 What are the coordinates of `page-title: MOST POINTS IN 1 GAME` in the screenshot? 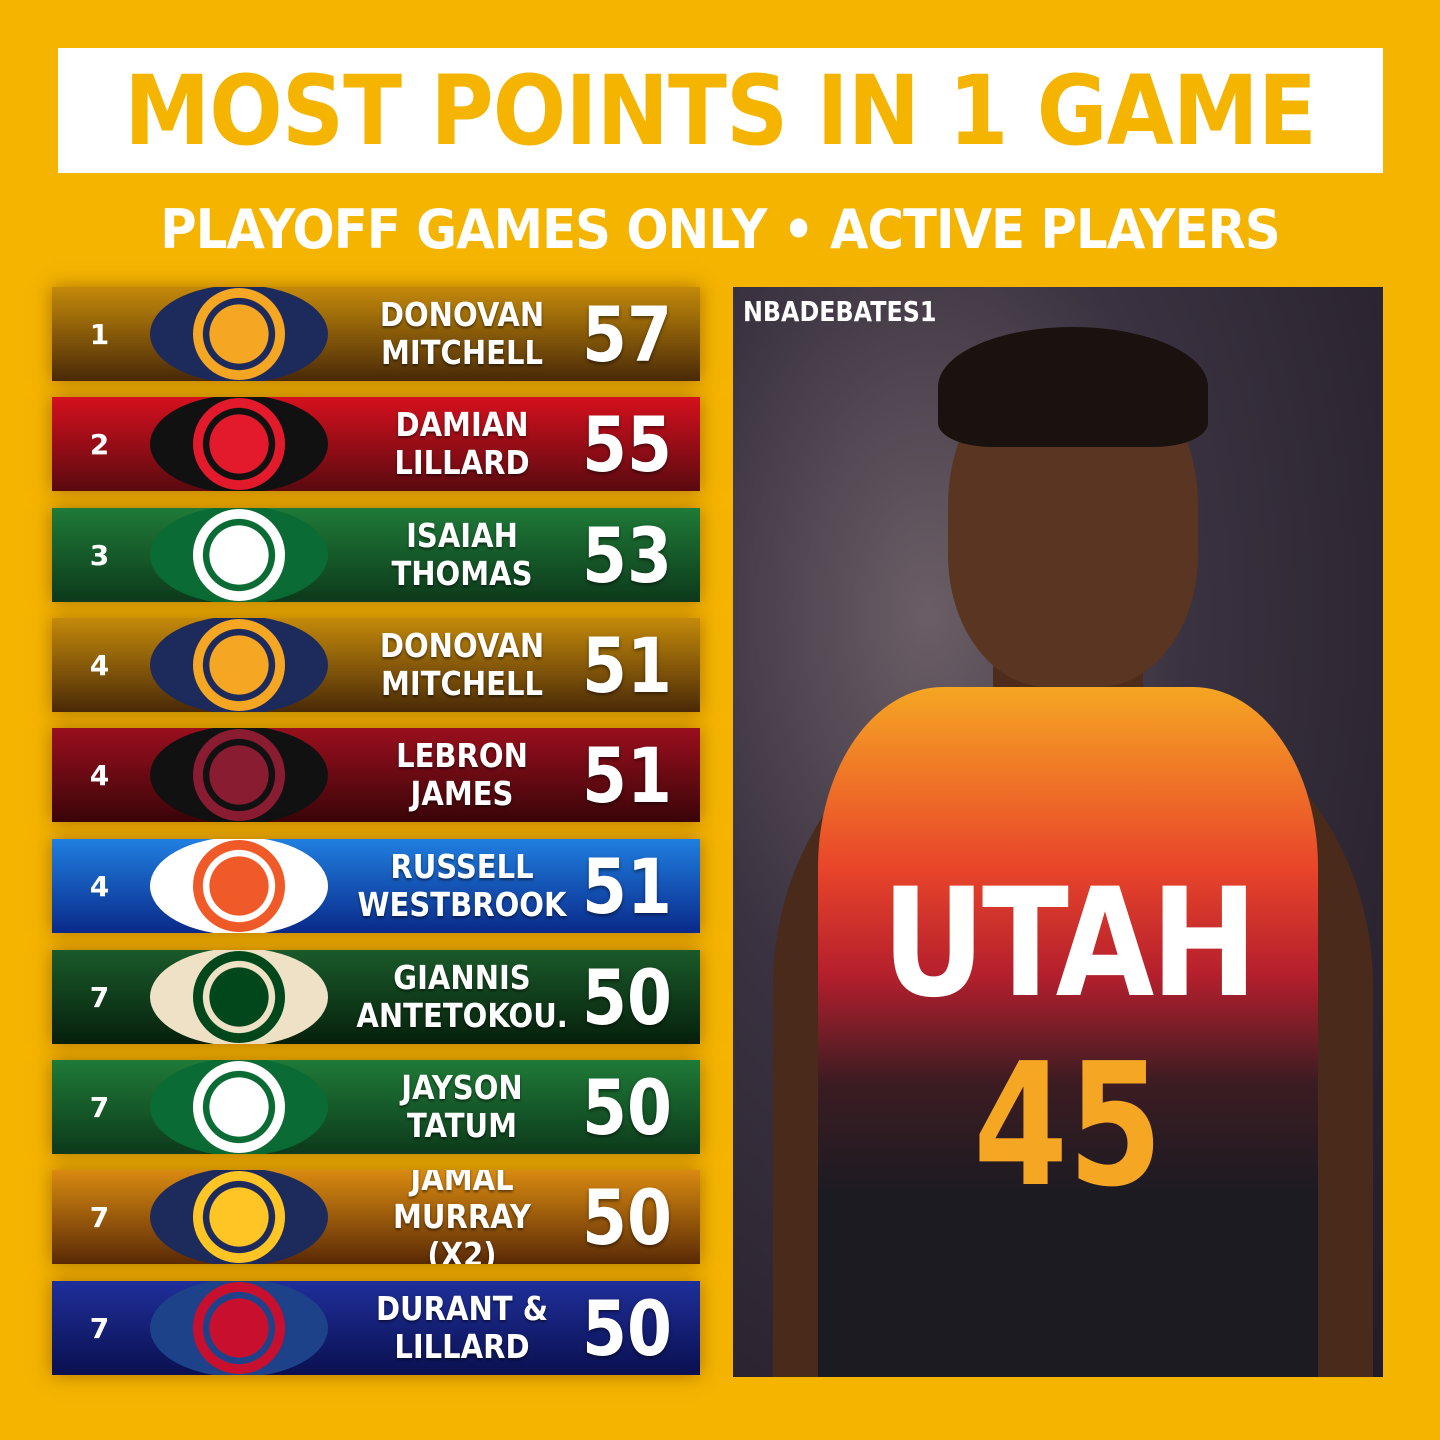 It's located at (721, 110).